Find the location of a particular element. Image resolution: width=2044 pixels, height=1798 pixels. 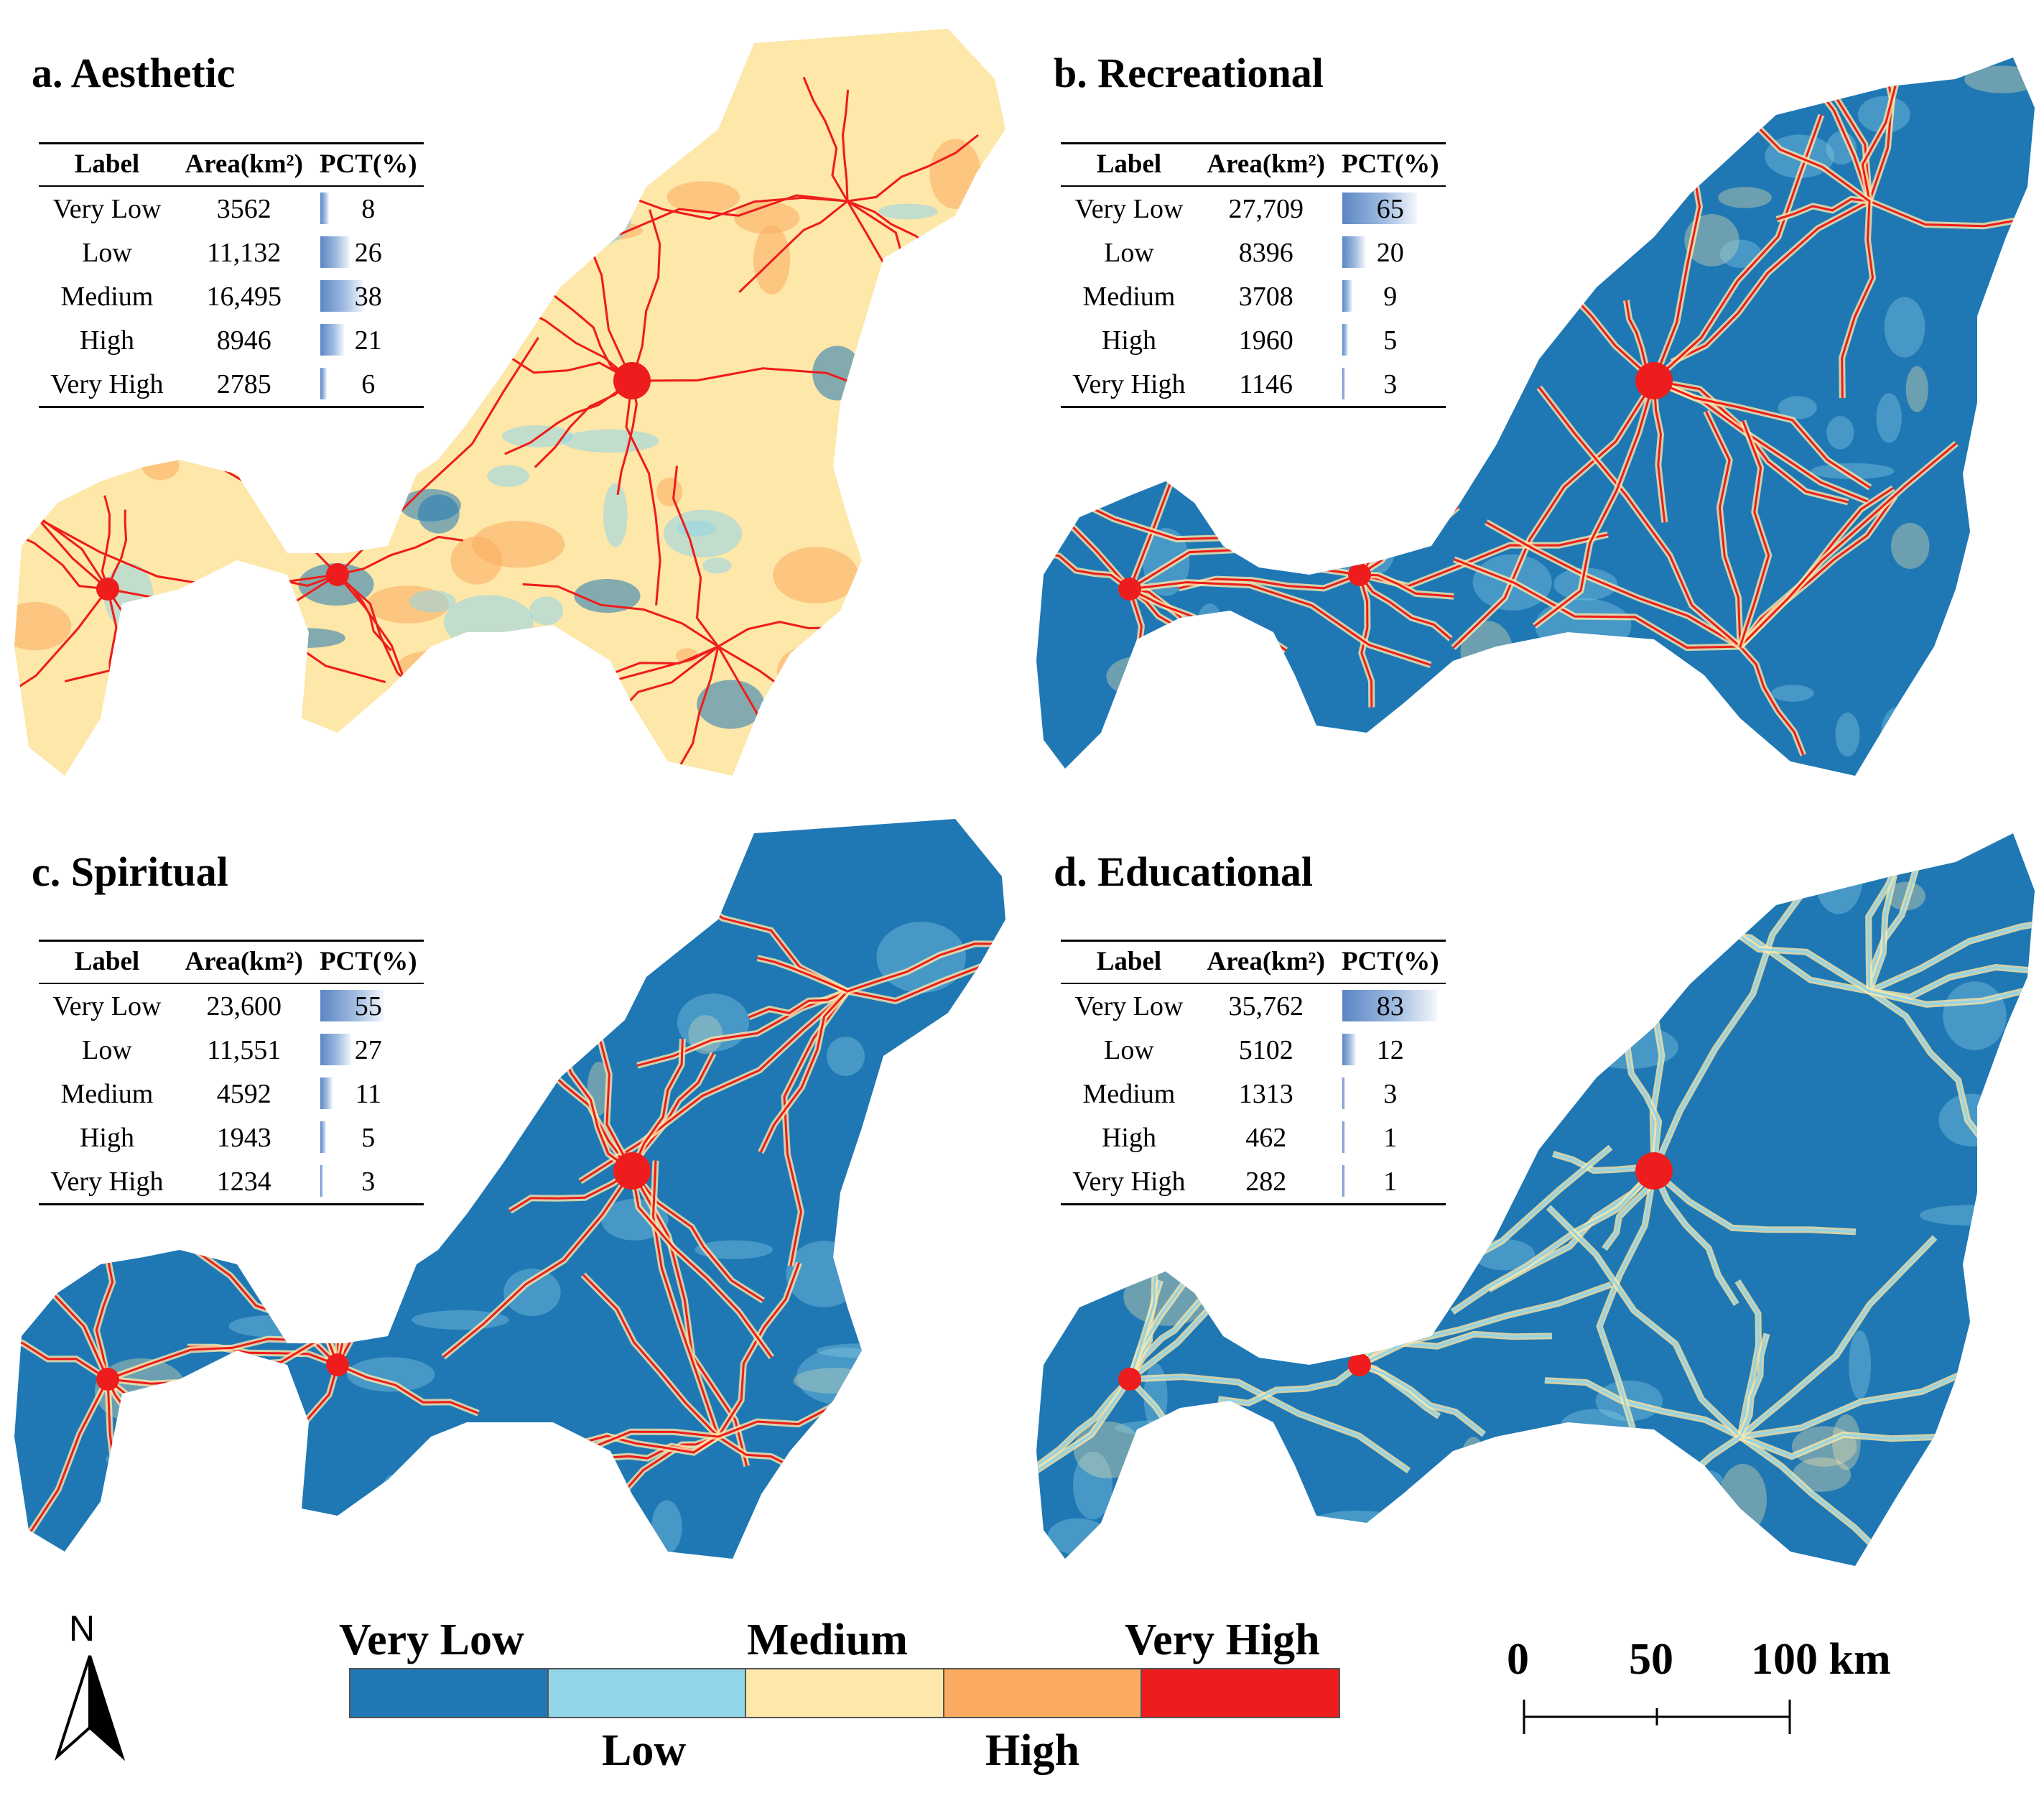

panel-title: c. Spiritual is located at coordinates (130, 872).